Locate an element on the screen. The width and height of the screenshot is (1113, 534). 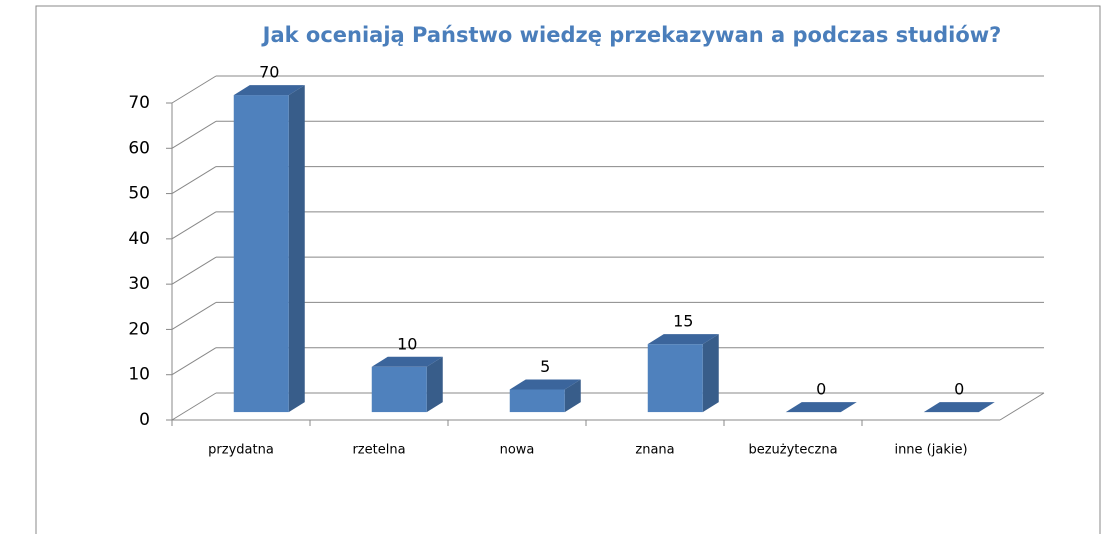
x-tick-label: inne (jakie) is located at coordinates (930, 450).